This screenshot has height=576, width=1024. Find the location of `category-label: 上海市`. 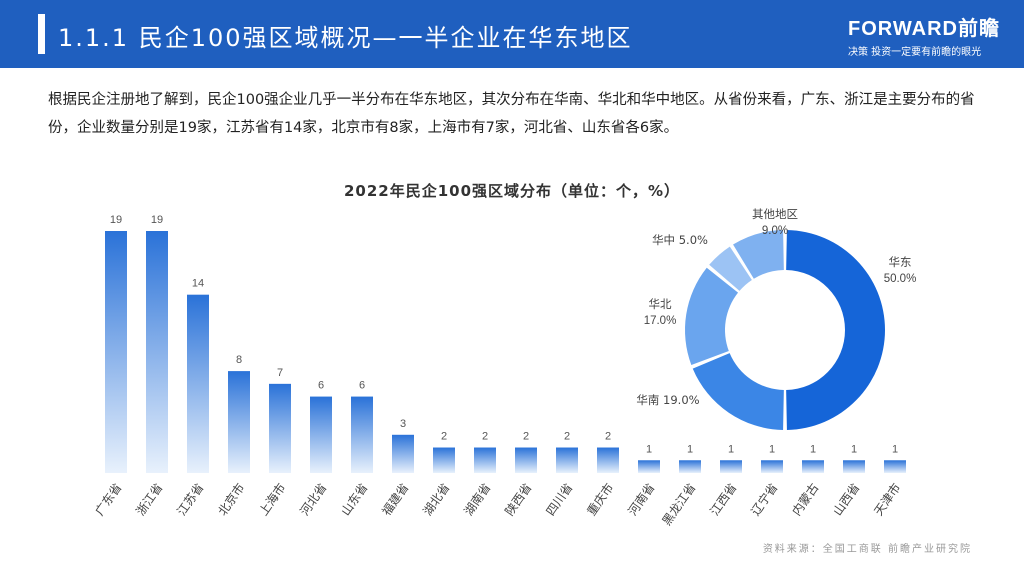

category-label: 上海市 is located at coordinates (272, 499).